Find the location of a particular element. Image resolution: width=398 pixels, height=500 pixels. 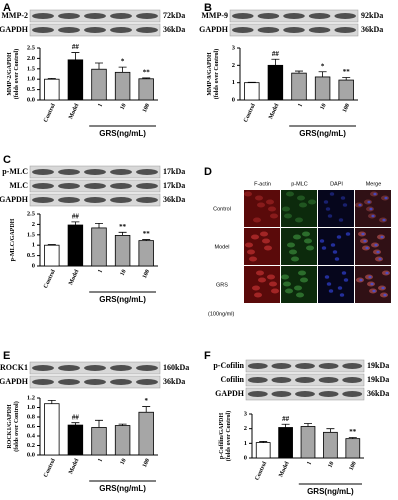

x-tick-label: Control is located at coordinates (50, 113).